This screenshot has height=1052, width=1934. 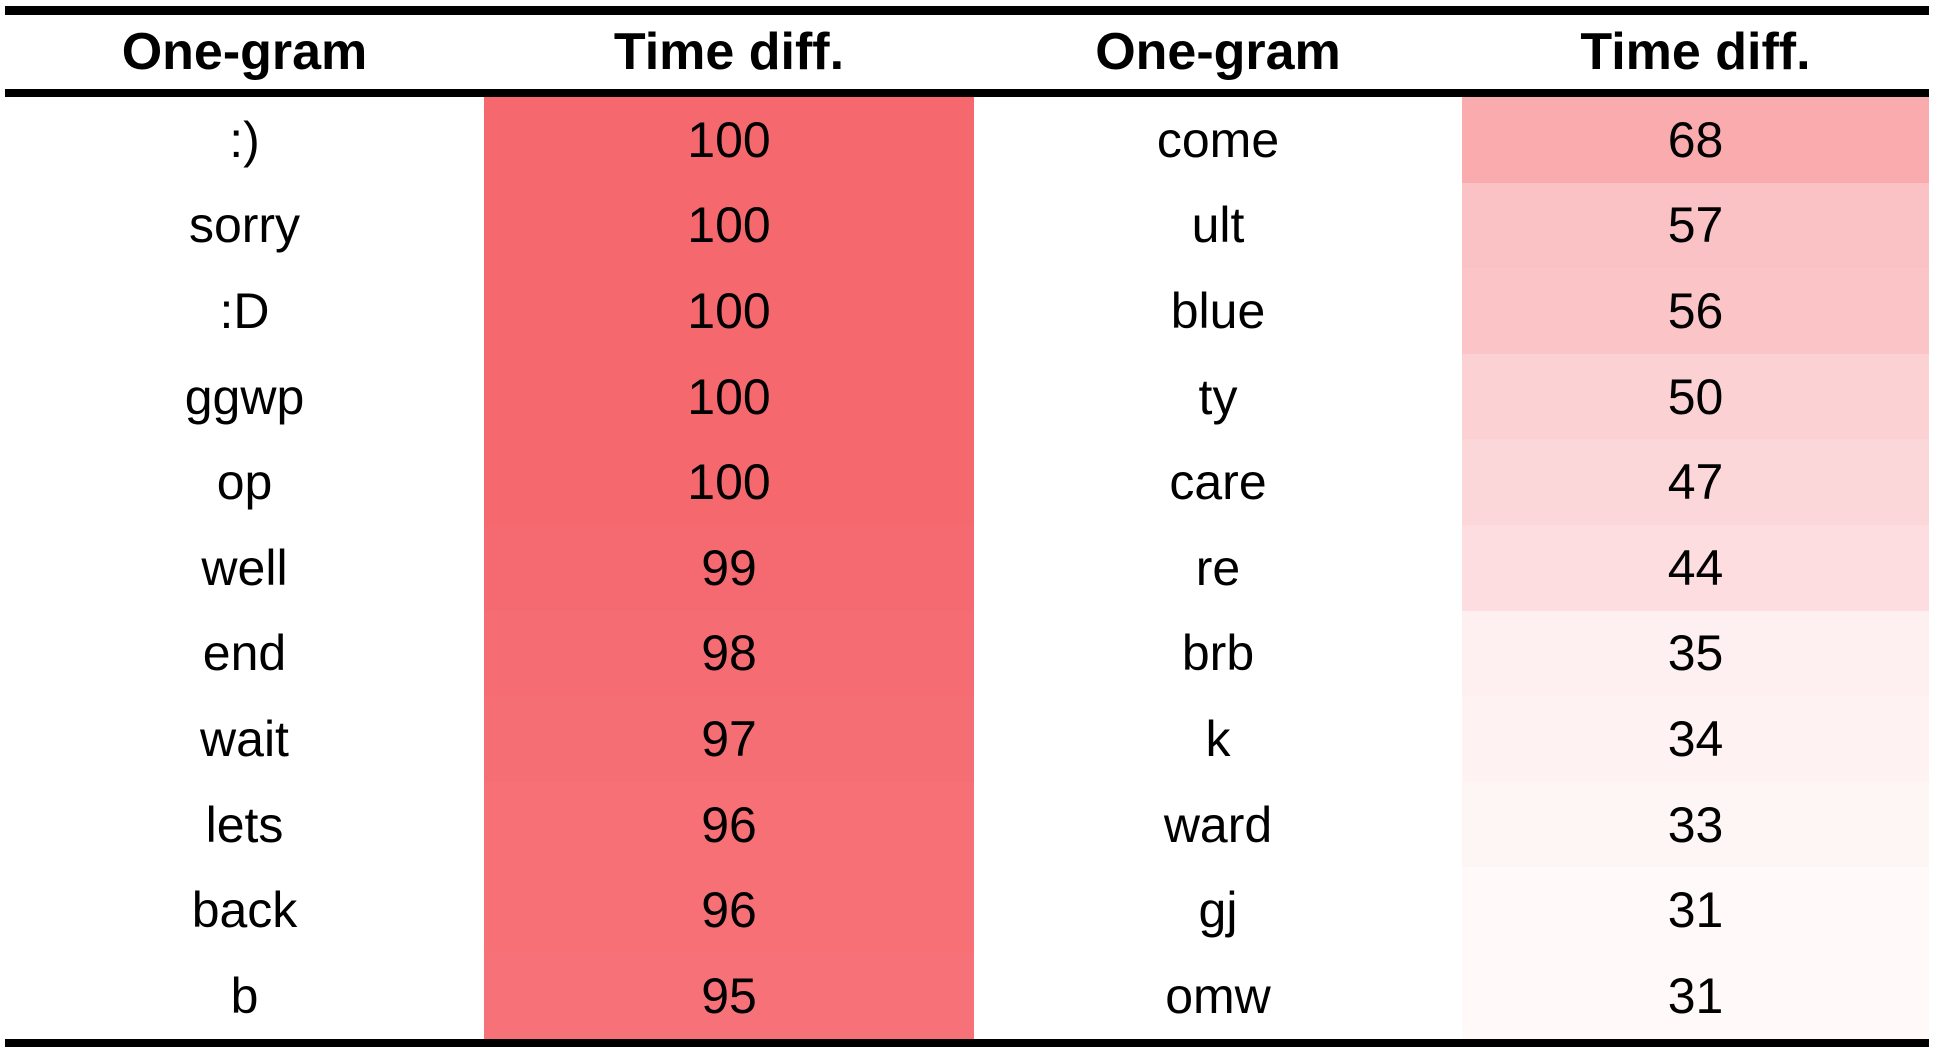 What do you see at coordinates (244, 52) in the screenshot?
I see `column-header-one-gram-left: One-gram` at bounding box center [244, 52].